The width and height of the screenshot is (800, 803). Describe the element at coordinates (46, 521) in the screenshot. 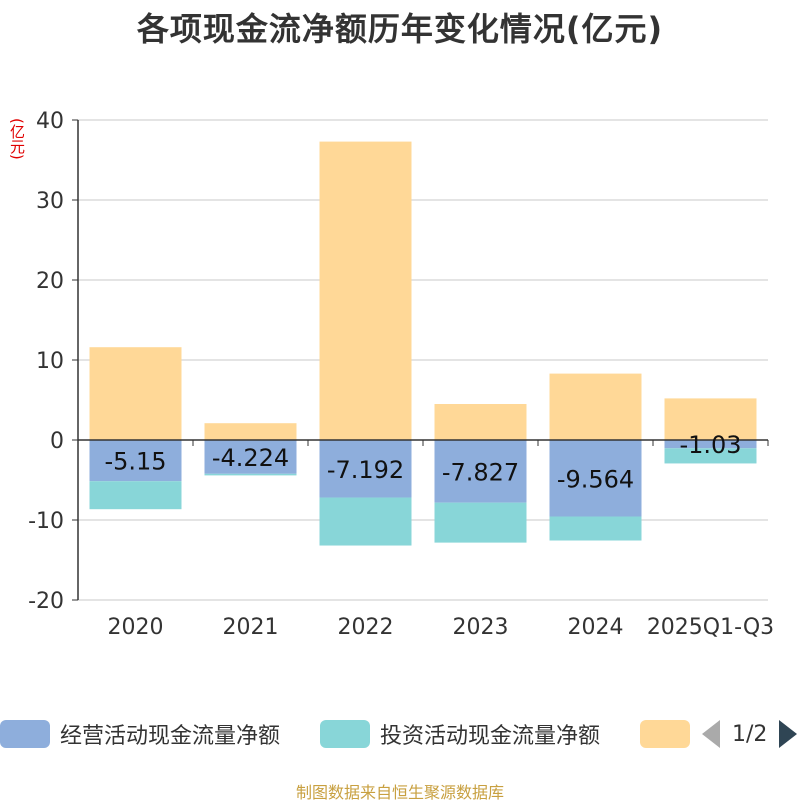

I see `y-tick-label: -10` at that location.